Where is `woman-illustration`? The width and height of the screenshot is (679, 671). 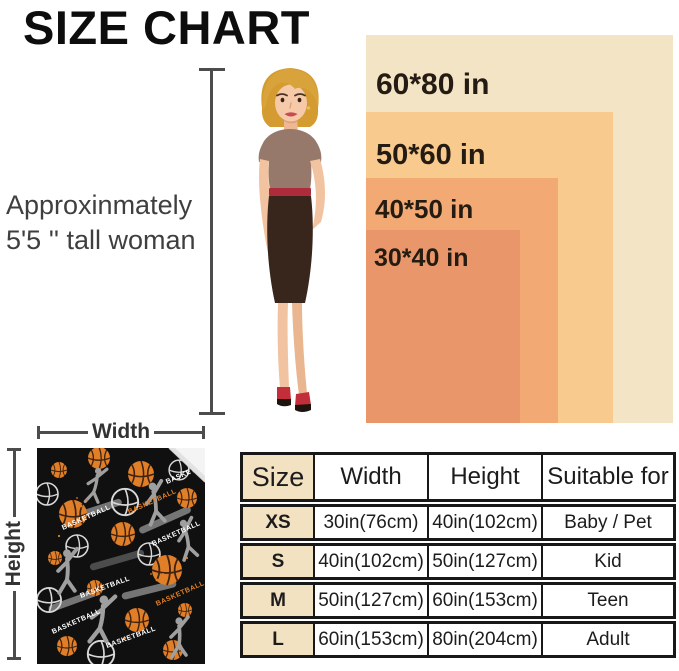 woman-illustration is located at coordinates (292, 240).